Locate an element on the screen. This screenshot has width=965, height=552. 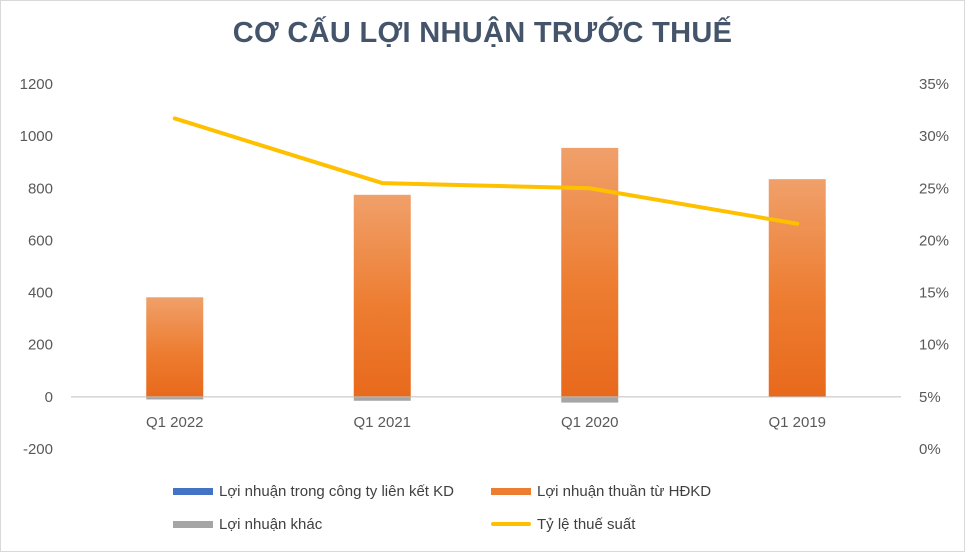
x-category-label: Q1 2022 is located at coordinates (175, 422).